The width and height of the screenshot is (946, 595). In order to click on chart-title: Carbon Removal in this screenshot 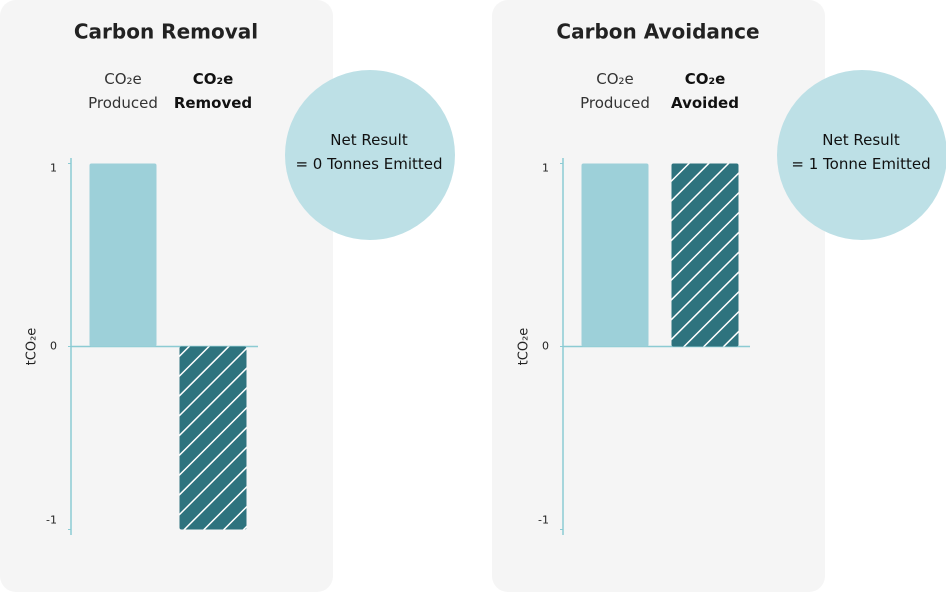, I will do `click(166, 32)`.